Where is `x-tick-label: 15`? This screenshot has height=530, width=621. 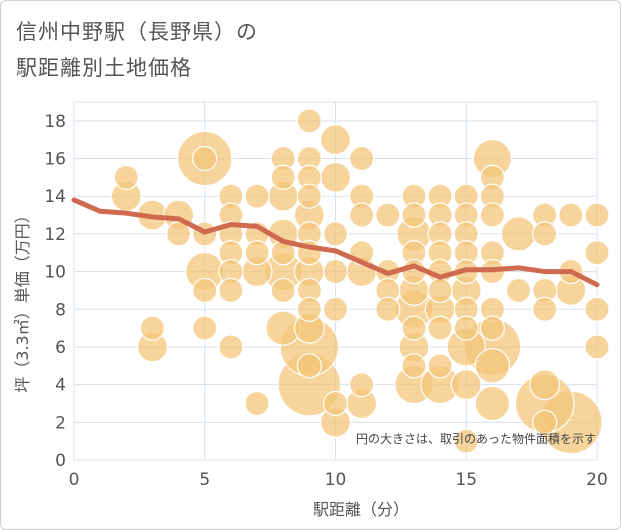
x-tick-label: 15 is located at coordinates (466, 480).